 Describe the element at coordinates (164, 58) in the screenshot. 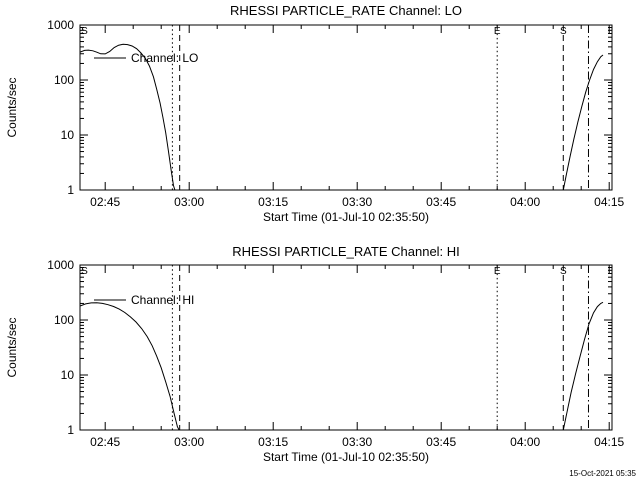

I see `legend-label: Channel: LO` at that location.